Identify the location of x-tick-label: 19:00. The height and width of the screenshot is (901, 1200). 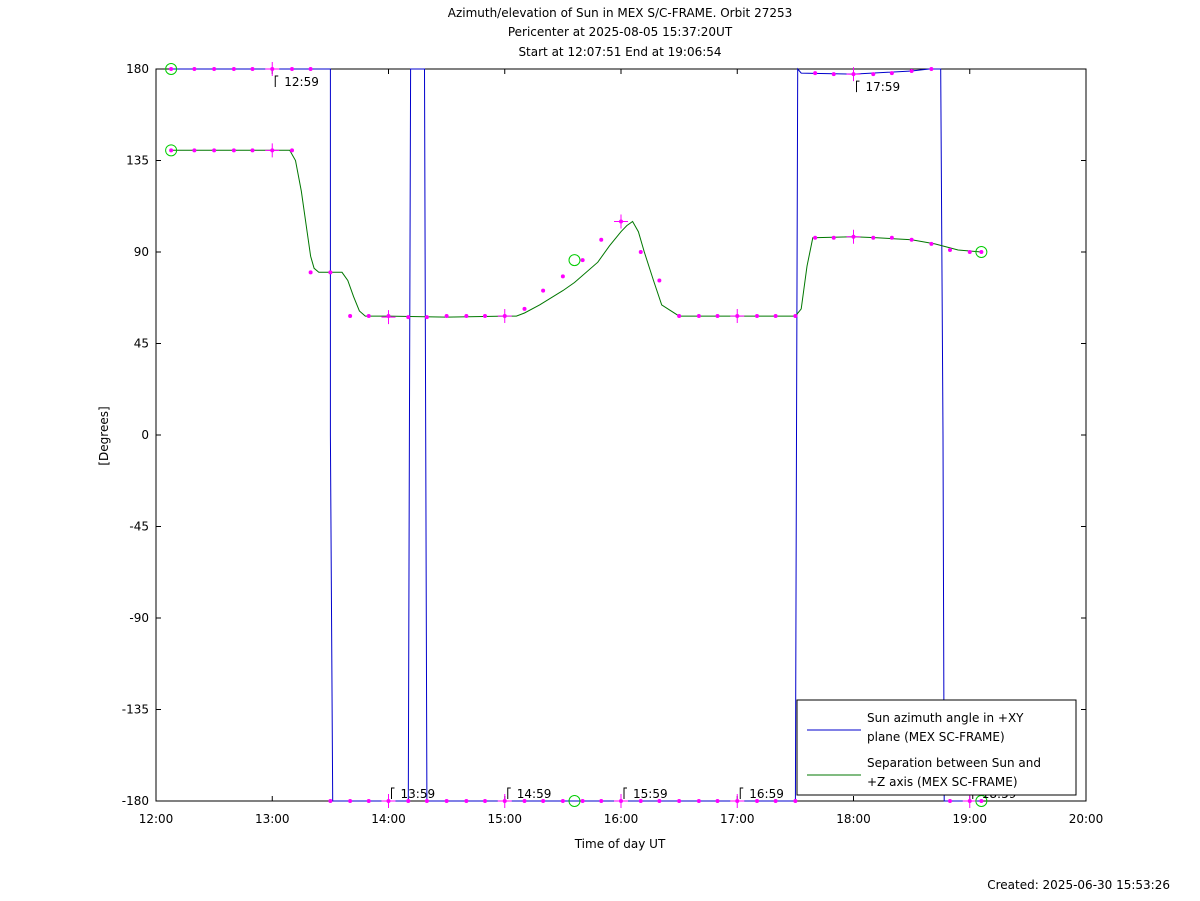
(969, 819).